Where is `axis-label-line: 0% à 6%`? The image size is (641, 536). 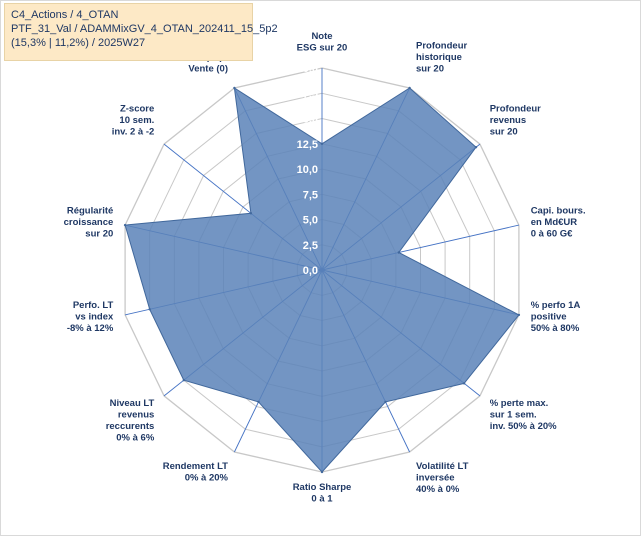
axis-label-line: 0% à 6% is located at coordinates (135, 438).